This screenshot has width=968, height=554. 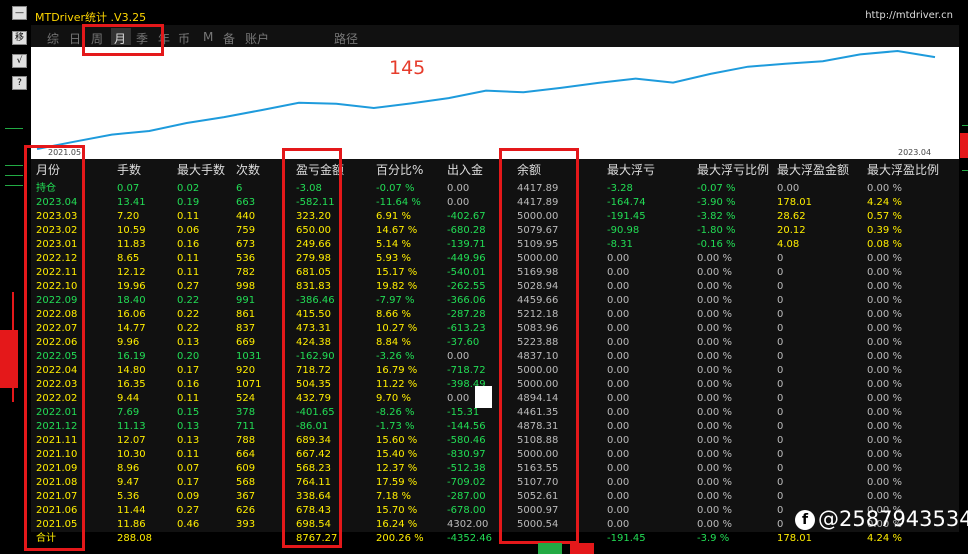 I want to click on table-row-percent: 11.22 %, so click(x=397, y=384).